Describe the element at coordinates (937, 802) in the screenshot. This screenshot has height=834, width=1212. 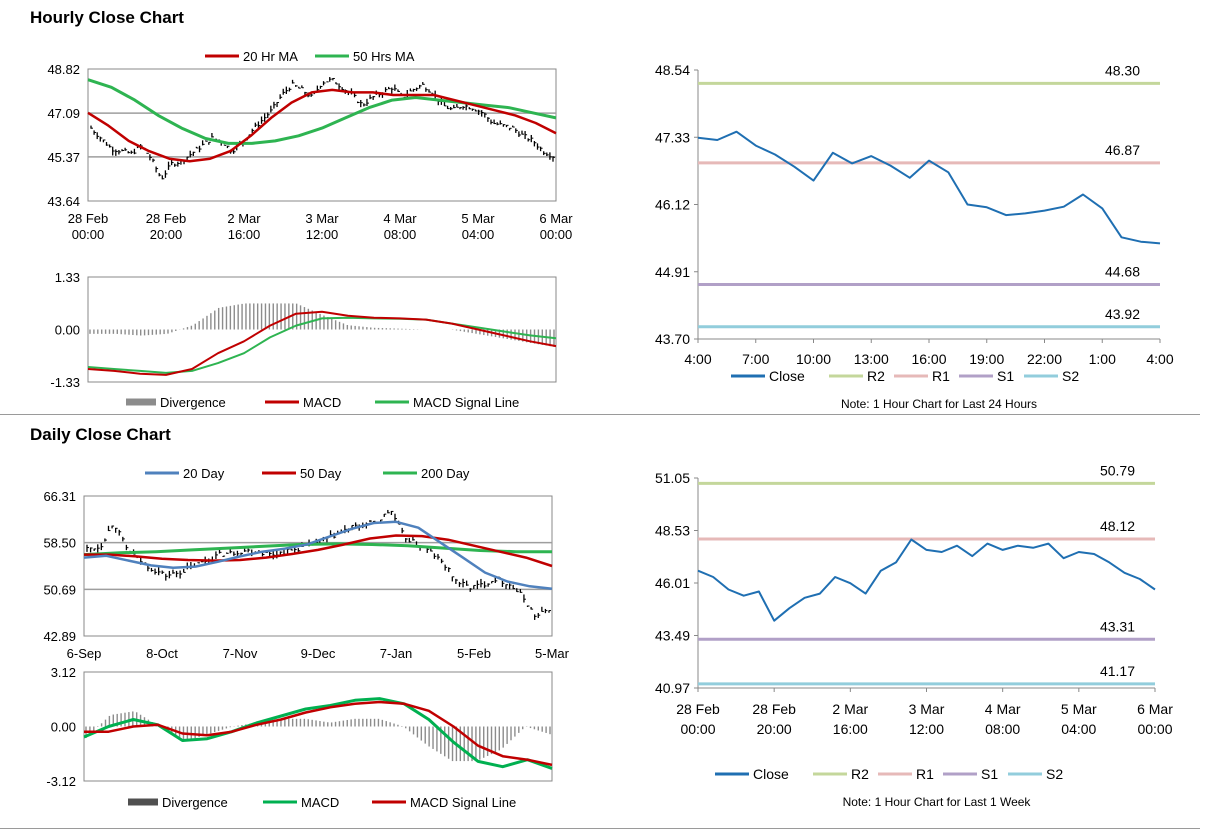
I see `daily-week-note: Note: 1 Hour Chart for Last 1 Week` at that location.